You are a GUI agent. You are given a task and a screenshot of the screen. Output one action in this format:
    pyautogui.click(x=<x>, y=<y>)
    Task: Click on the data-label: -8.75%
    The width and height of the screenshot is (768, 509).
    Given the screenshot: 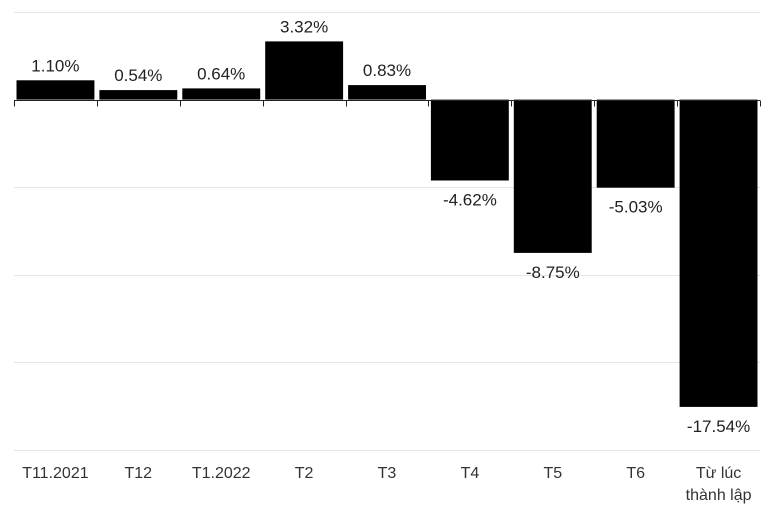 What is the action you would take?
    pyautogui.click(x=553, y=272)
    